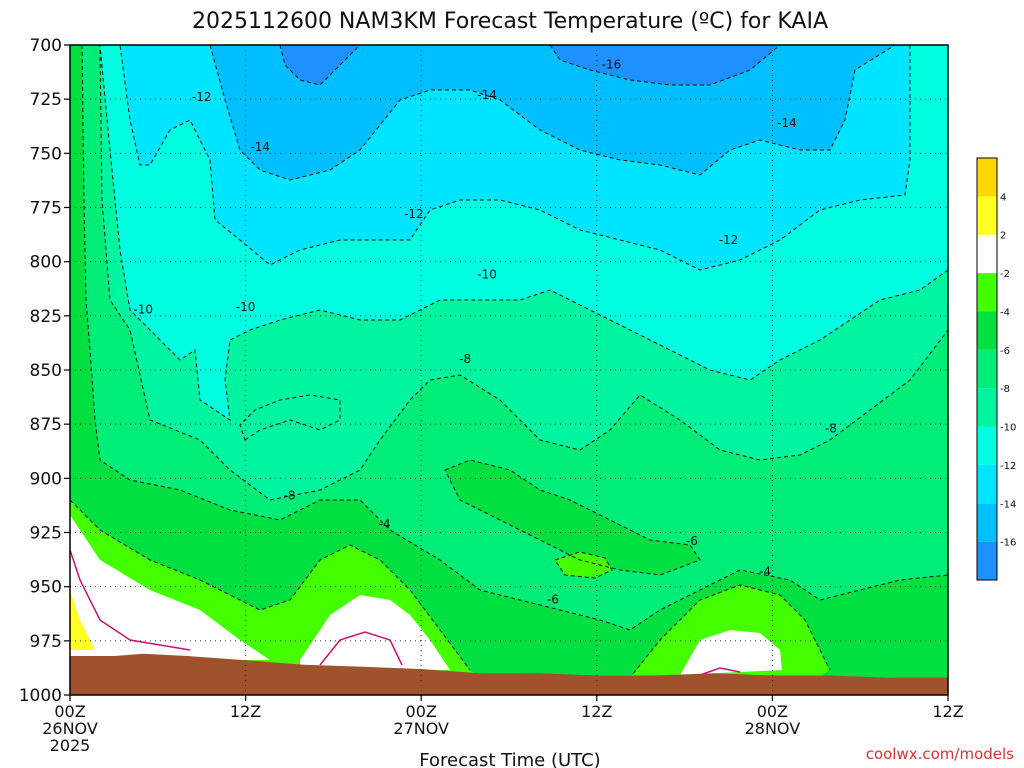 This screenshot has height=768, width=1024. Describe the element at coordinates (40, 696) in the screenshot. I see `y-tick-label: 1000` at that location.